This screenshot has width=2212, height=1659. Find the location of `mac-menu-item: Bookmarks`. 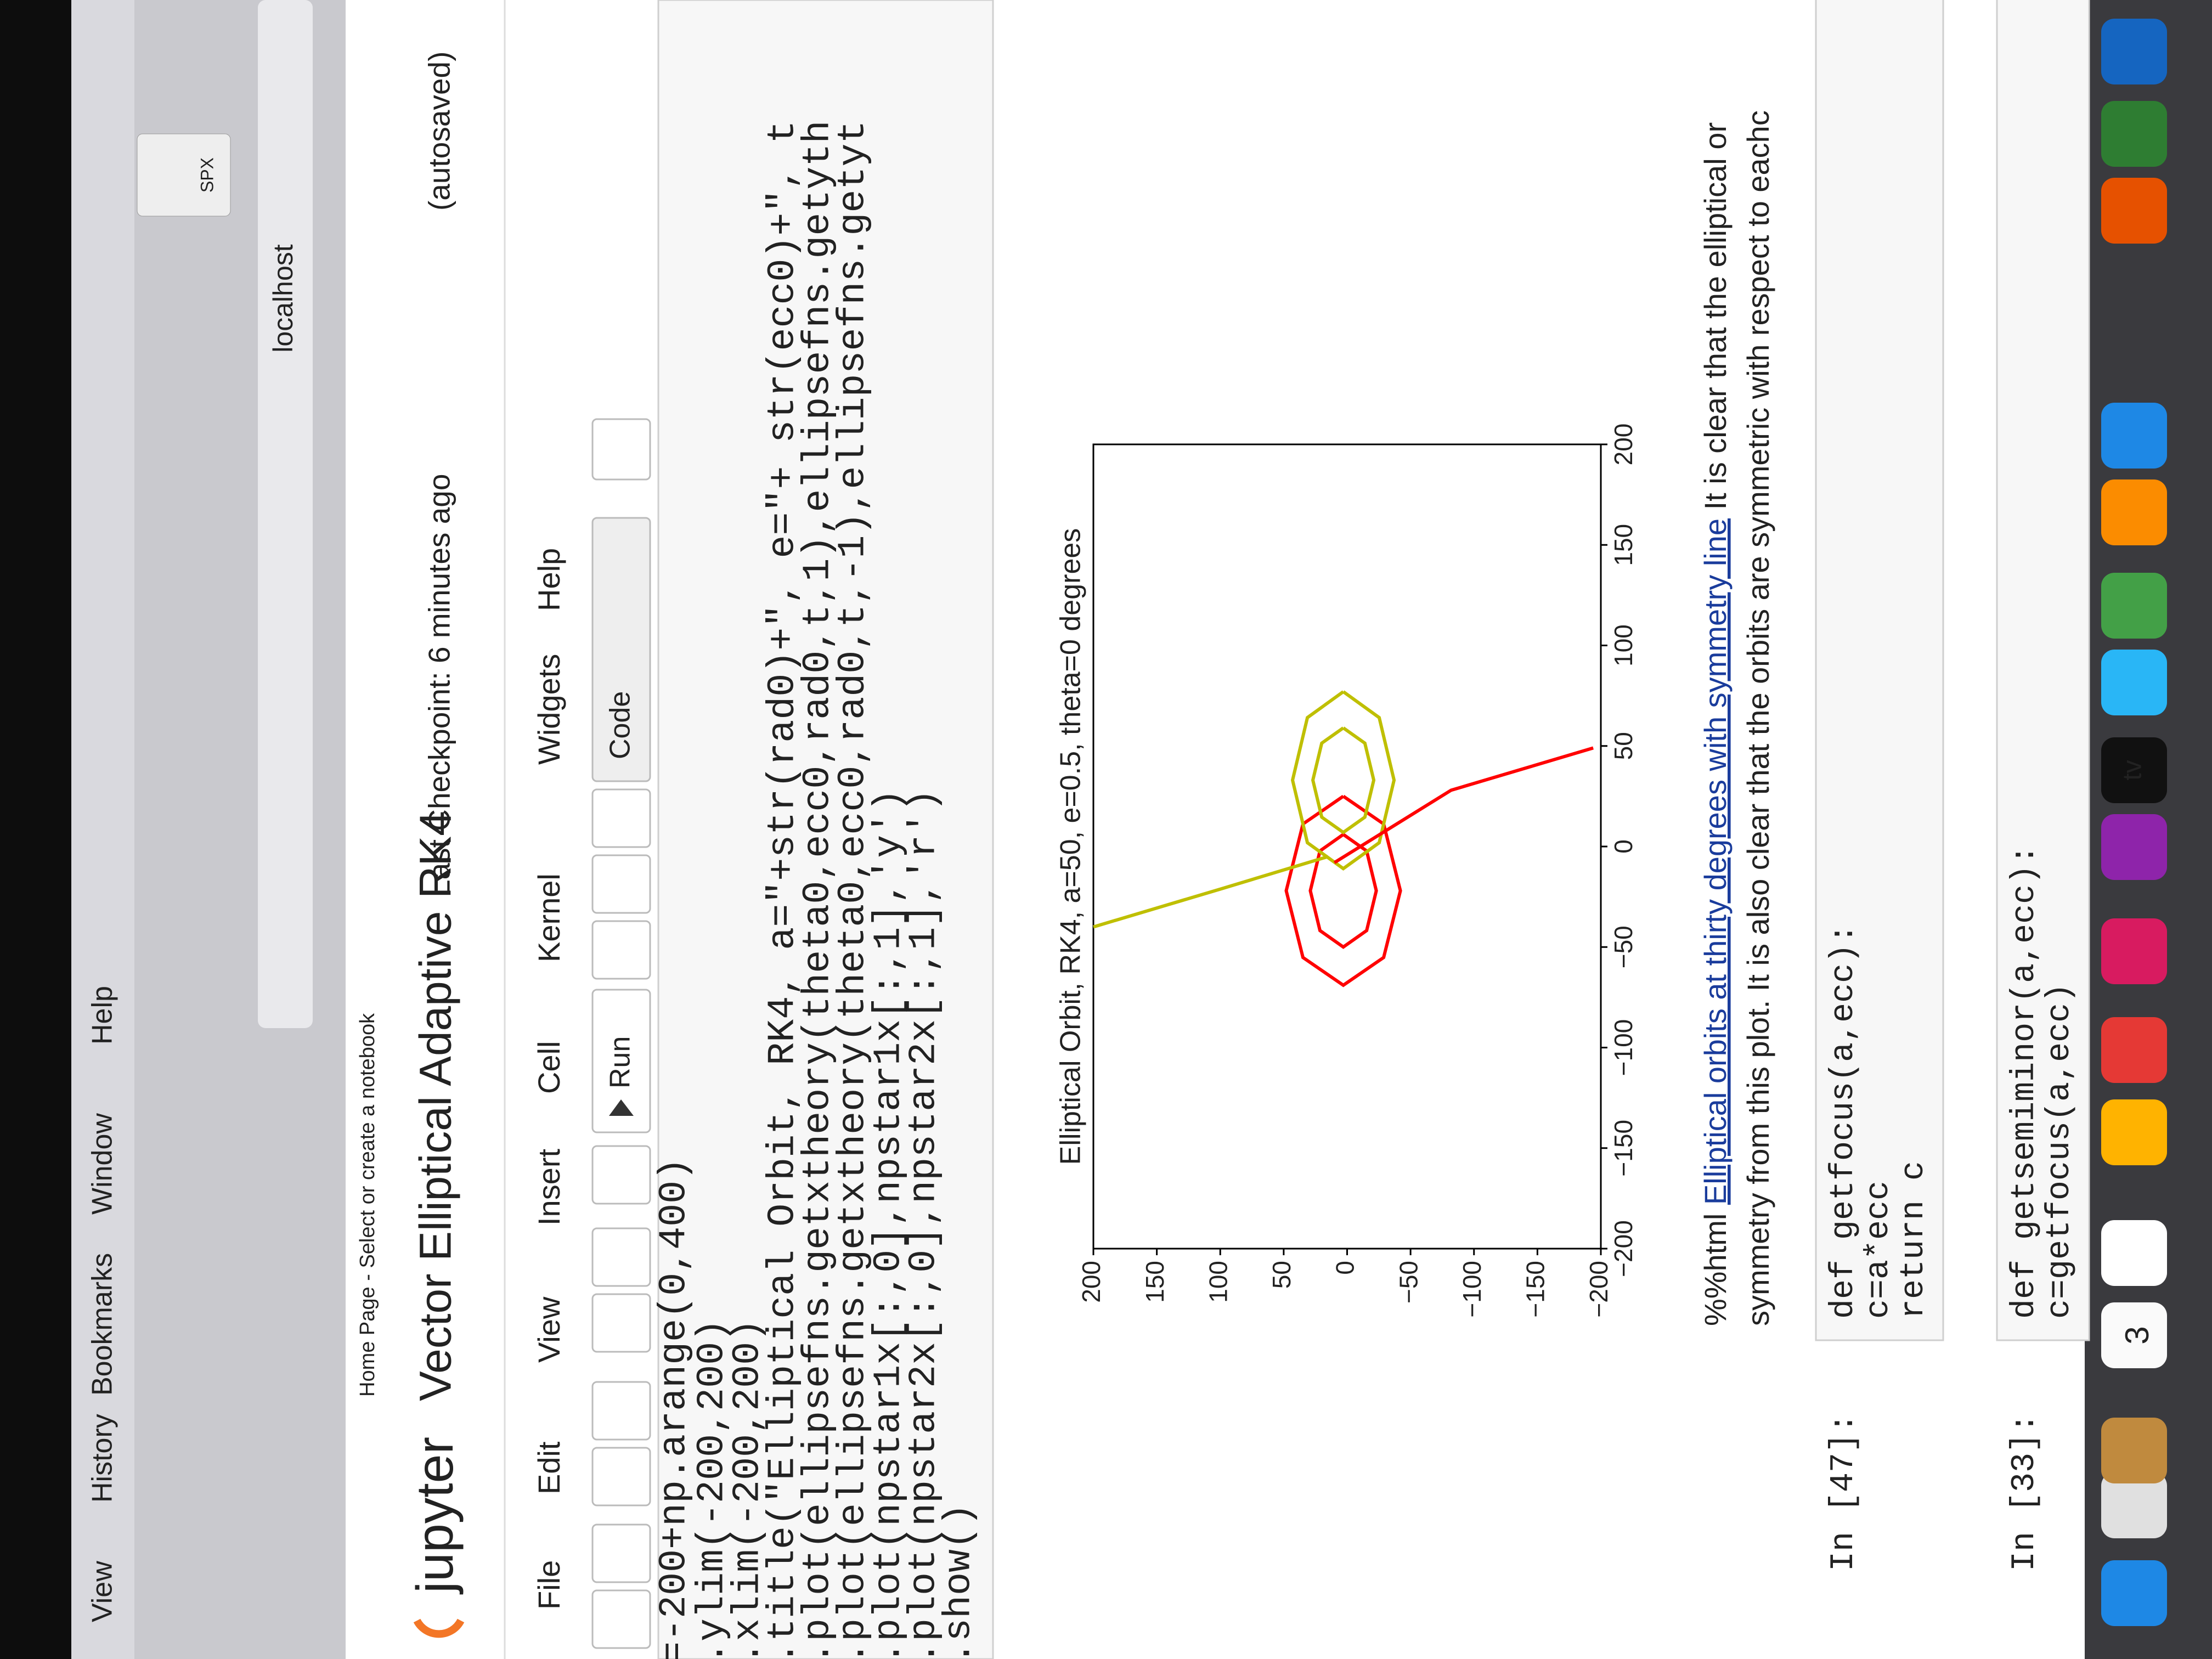

mac-menu-item: Bookmarks is located at coordinates (103, 1324).